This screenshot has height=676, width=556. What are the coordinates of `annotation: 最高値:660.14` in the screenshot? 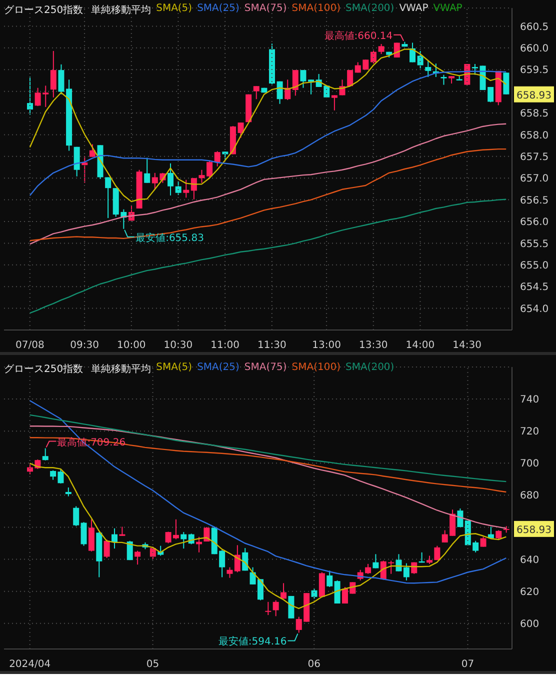 It's located at (358, 36).